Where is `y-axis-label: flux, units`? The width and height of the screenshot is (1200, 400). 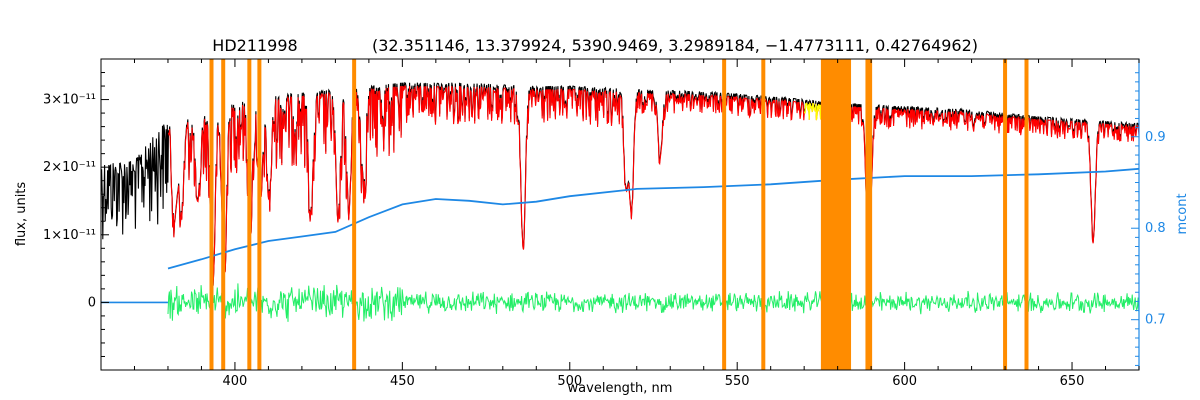
y-axis-label: flux, units is located at coordinates (21, 214).